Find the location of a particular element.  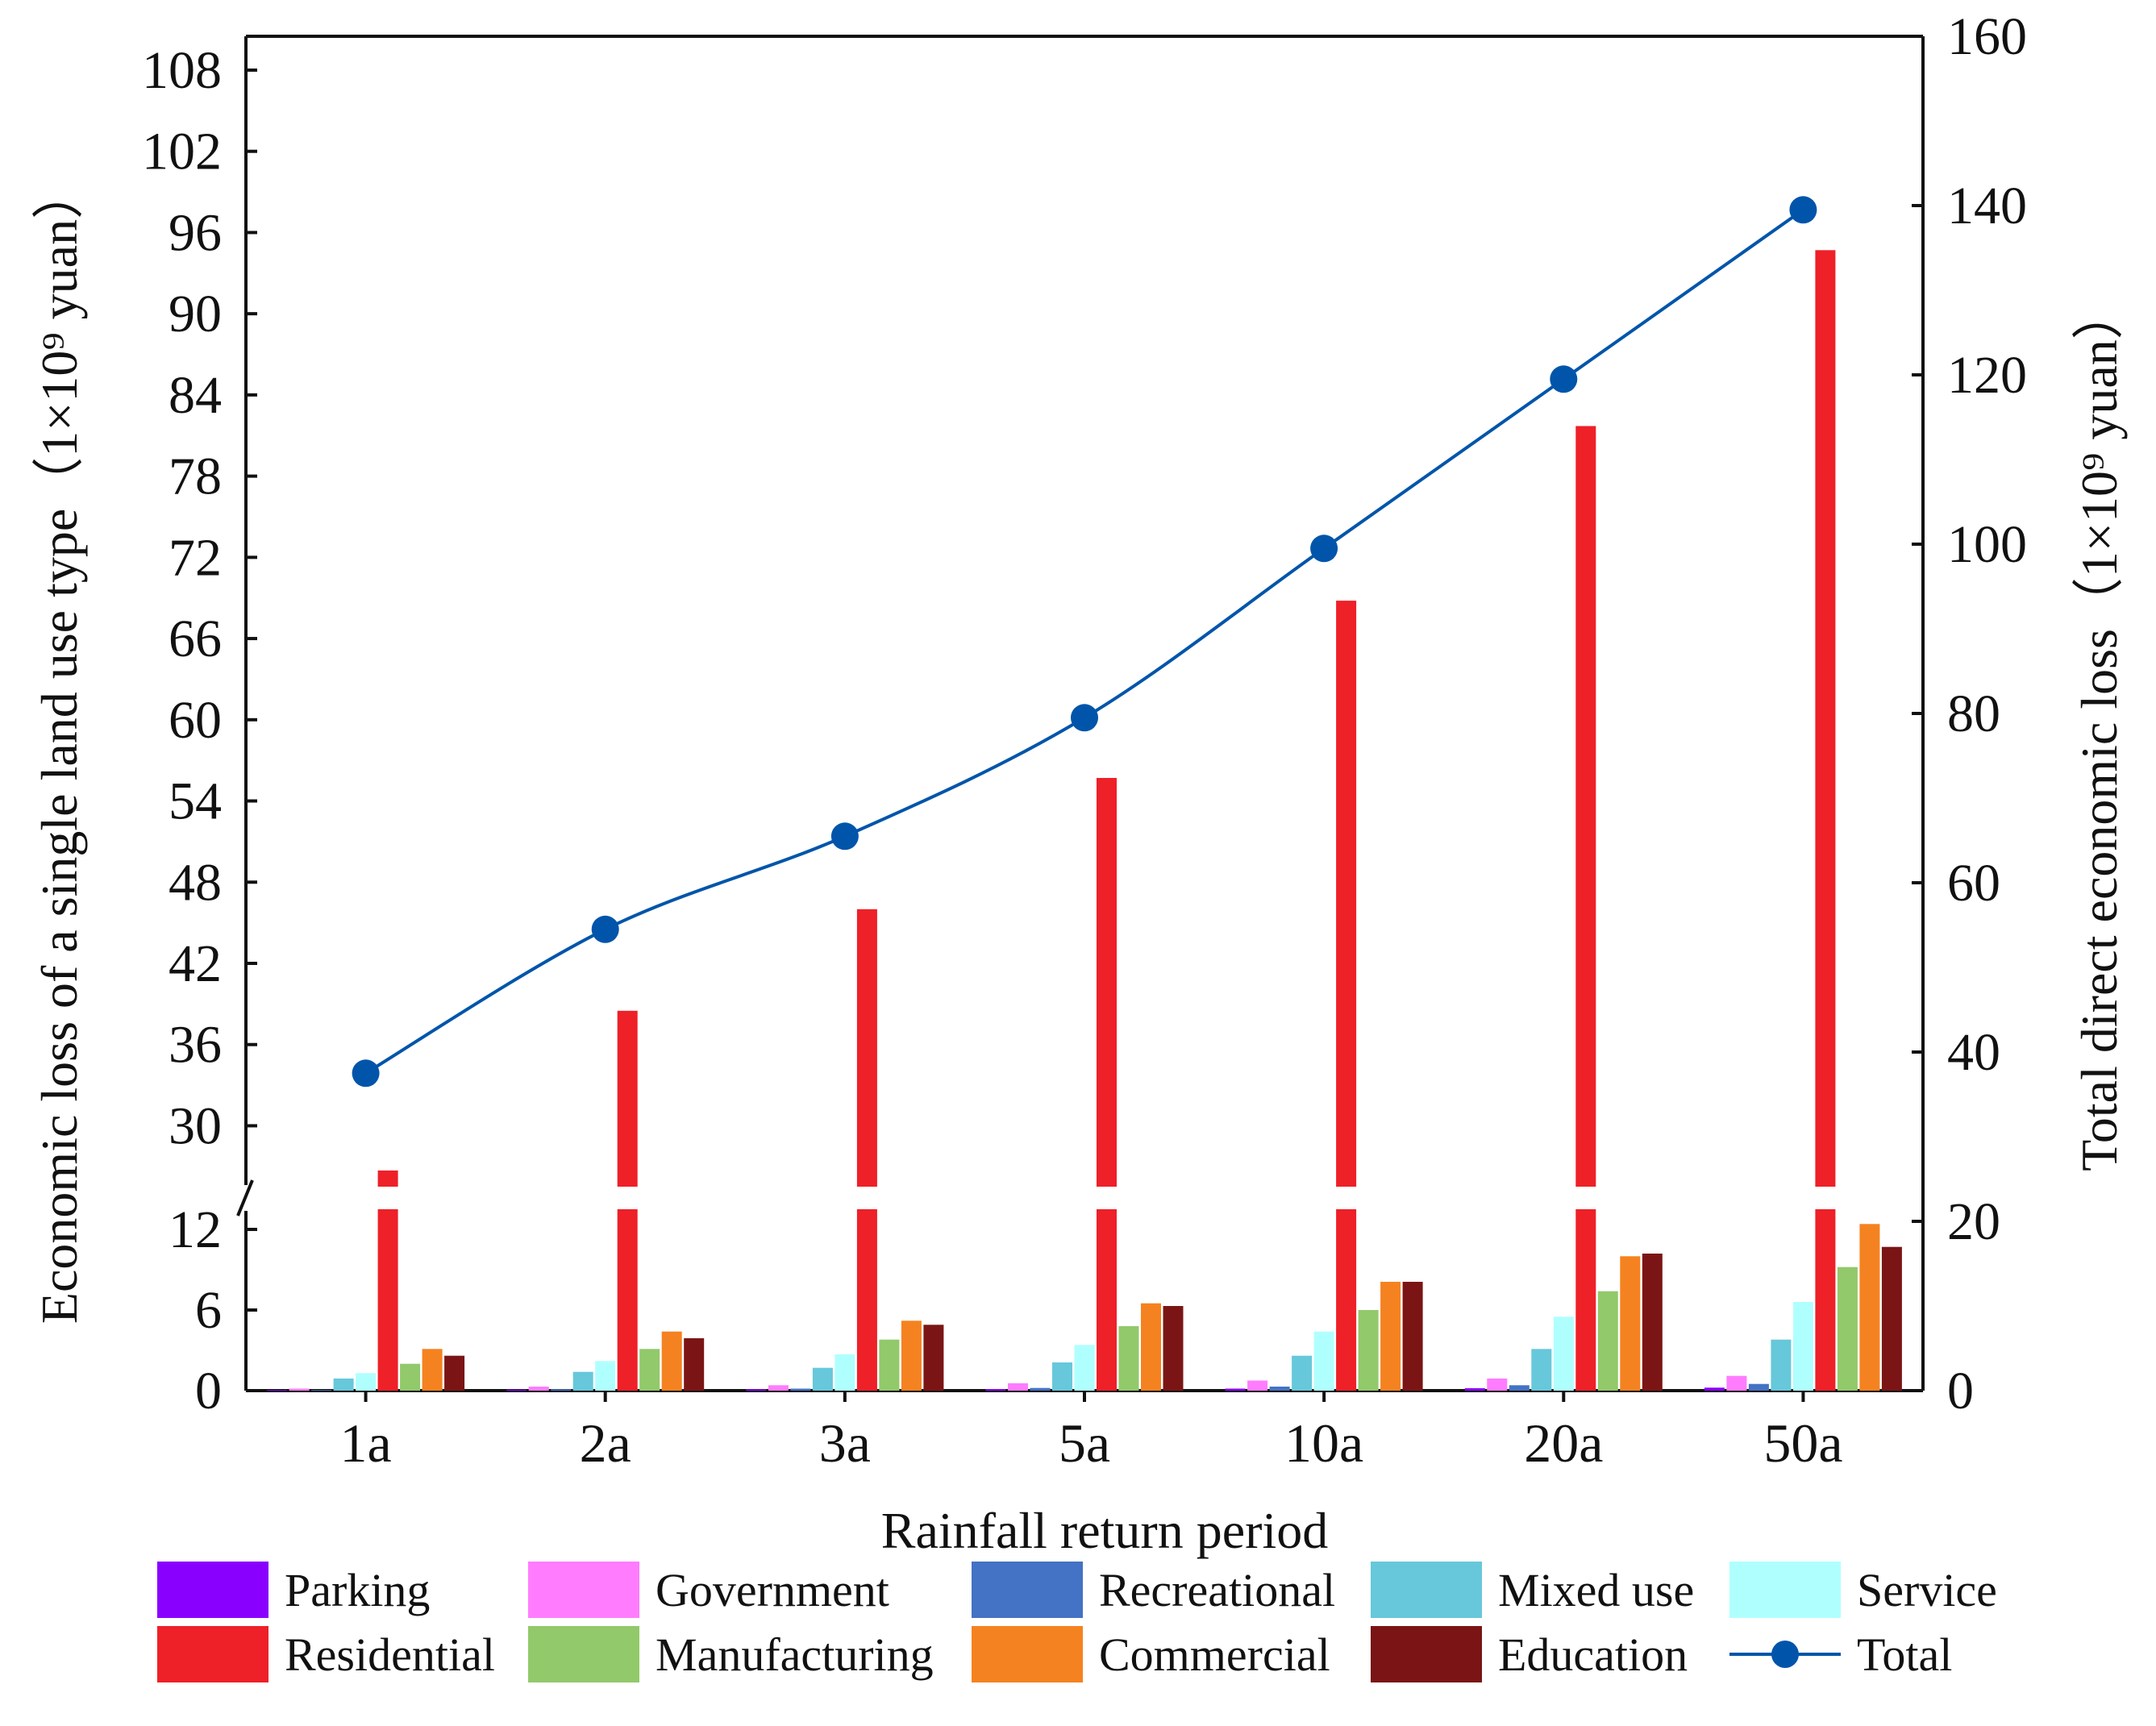

bar-recreational-10a is located at coordinates (1279, 1389).